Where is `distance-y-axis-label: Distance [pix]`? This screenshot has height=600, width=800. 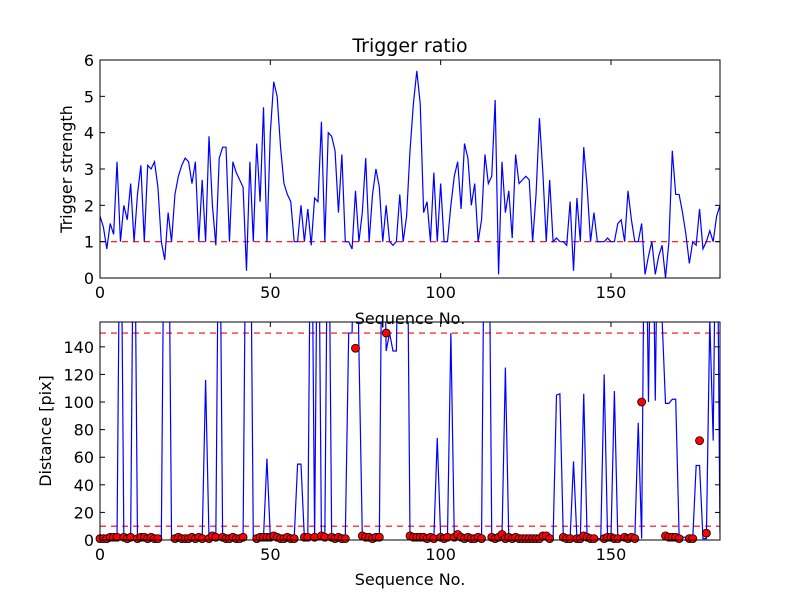 distance-y-axis-label: Distance [pix] is located at coordinates (45, 431).